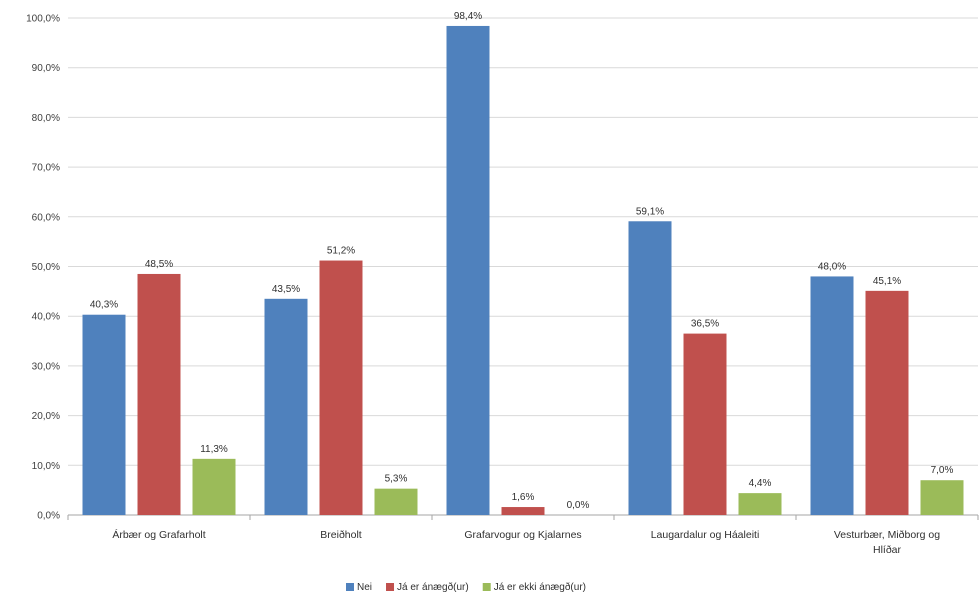 The width and height of the screenshot is (980, 599). I want to click on category-label: Vesturbær, Miðborg og, so click(887, 535).